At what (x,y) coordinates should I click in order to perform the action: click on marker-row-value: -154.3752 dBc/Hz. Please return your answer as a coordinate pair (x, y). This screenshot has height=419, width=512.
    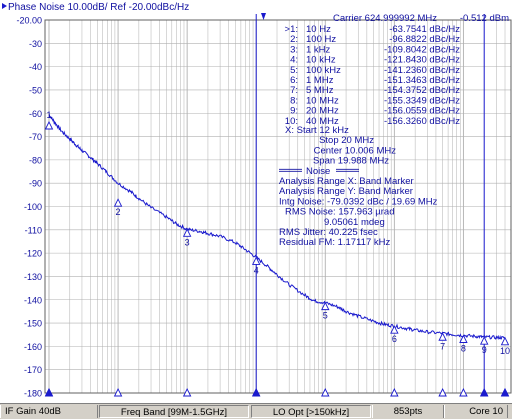
    Looking at the image, I should click on (422, 90).